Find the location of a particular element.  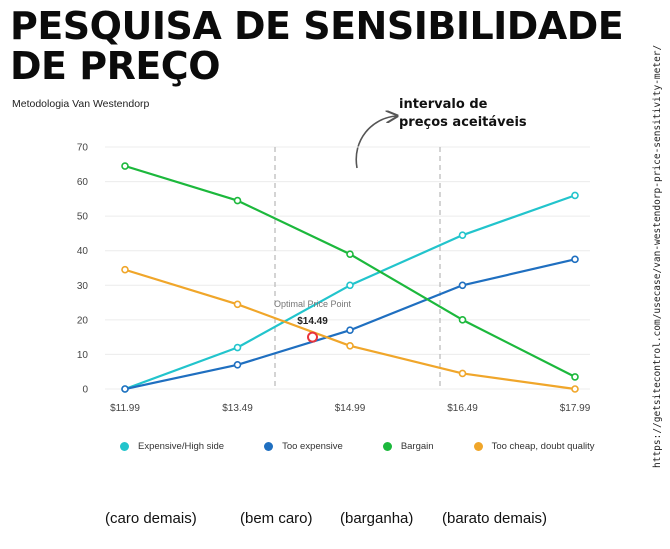

bottom-region-label: (bem caro) is located at coordinates (276, 518).